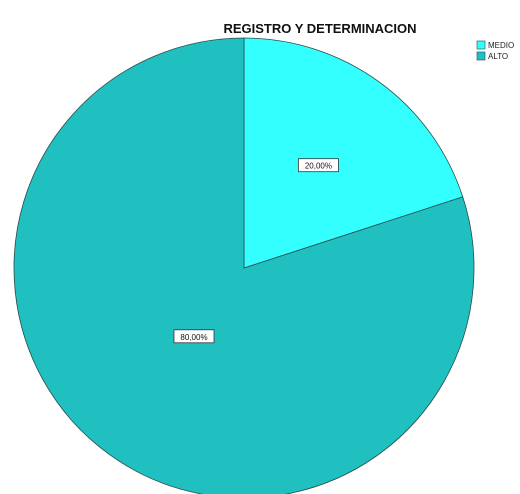  I want to click on legend-label-alto: ALTO, so click(498, 56).